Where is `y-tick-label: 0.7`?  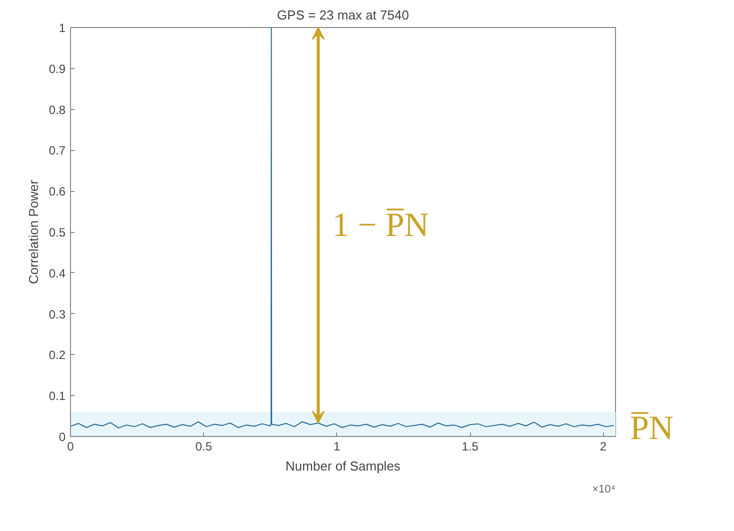 y-tick-label: 0.7 is located at coordinates (57, 151).